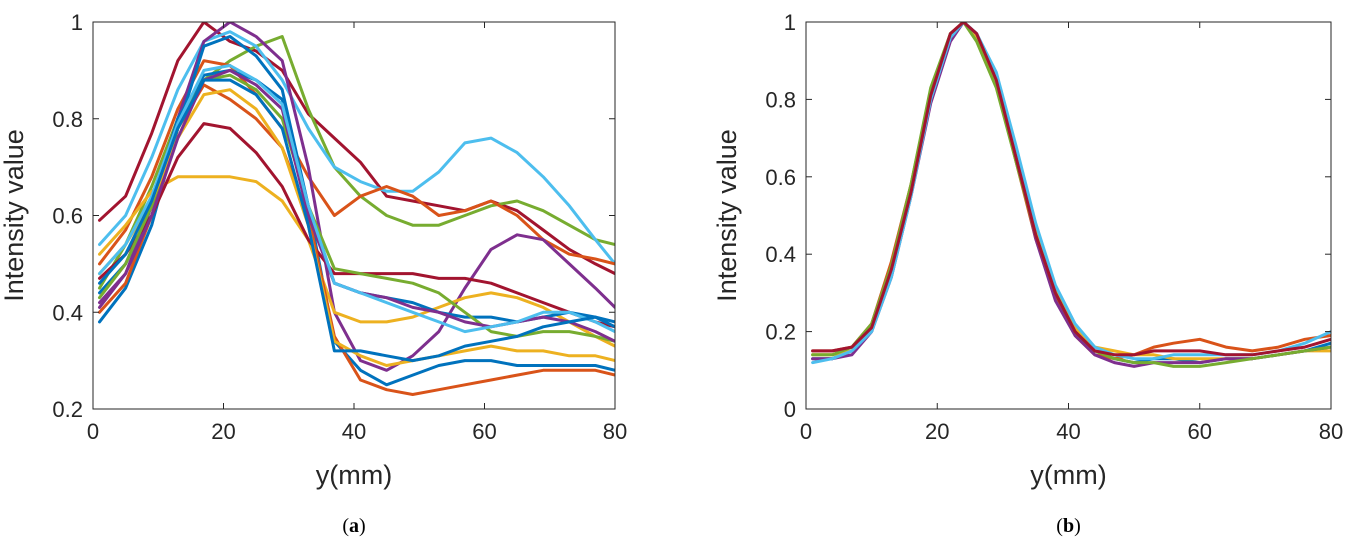  Describe the element at coordinates (1068, 475) in the screenshot. I see `panel-b-x-axis-label: y(mm)` at that location.